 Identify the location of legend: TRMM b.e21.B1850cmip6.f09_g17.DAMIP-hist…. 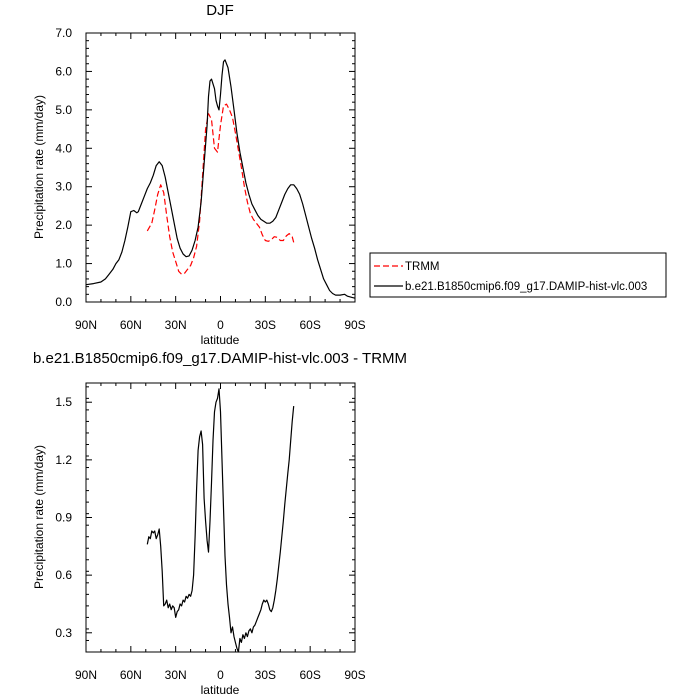
(518, 275).